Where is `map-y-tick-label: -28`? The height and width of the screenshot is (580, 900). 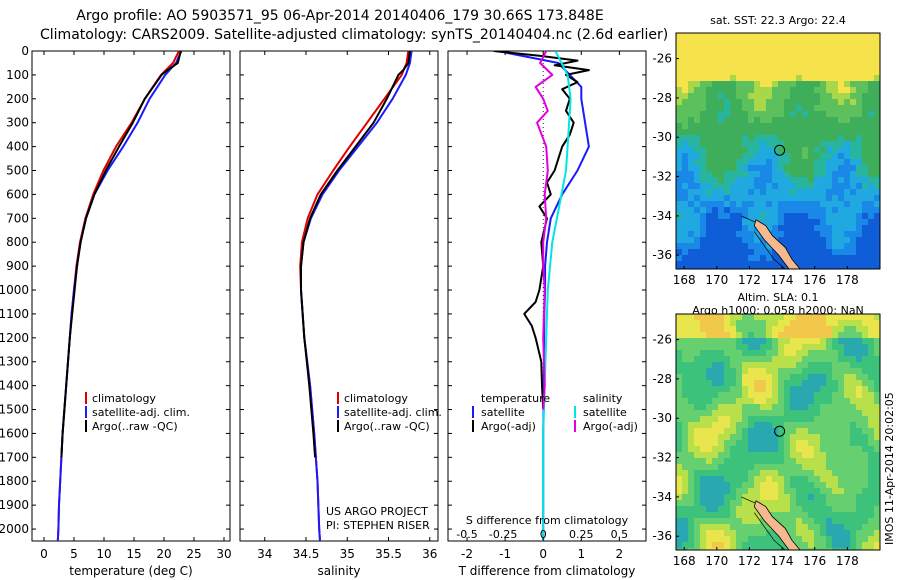 map-y-tick-label: -28 is located at coordinates (662, 379).